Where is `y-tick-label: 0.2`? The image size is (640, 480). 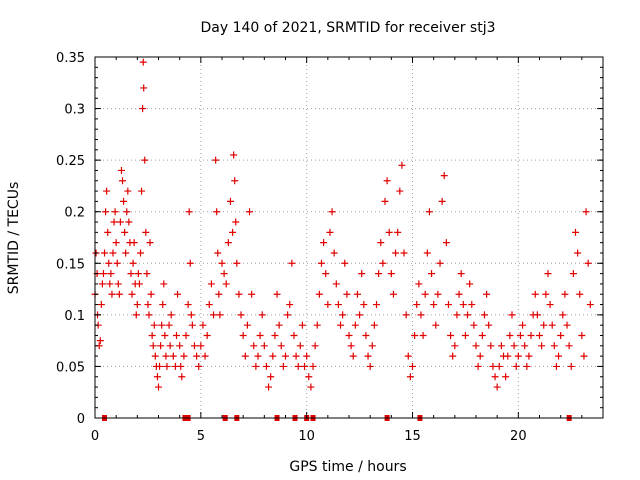
y-tick-label: 0.2 is located at coordinates (74, 213).